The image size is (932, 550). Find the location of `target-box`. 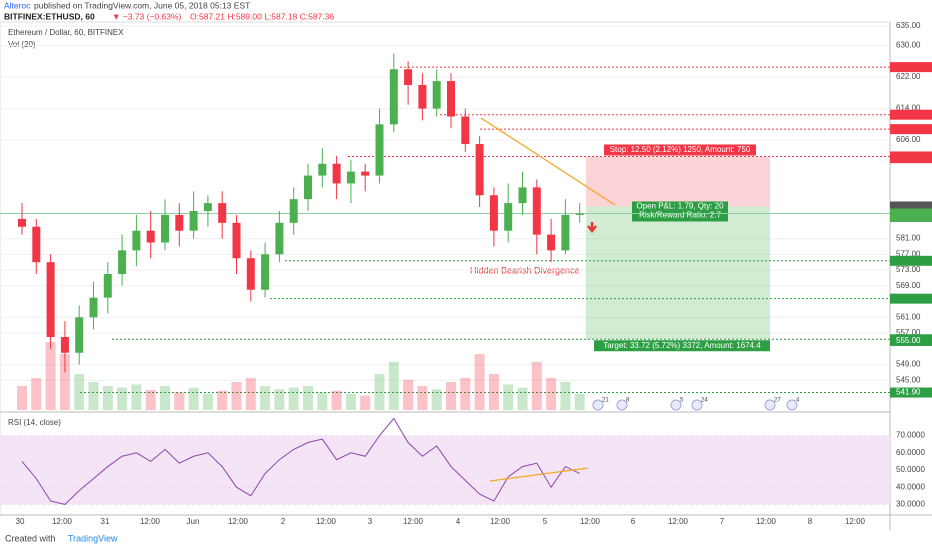

target-box is located at coordinates (682, 346).